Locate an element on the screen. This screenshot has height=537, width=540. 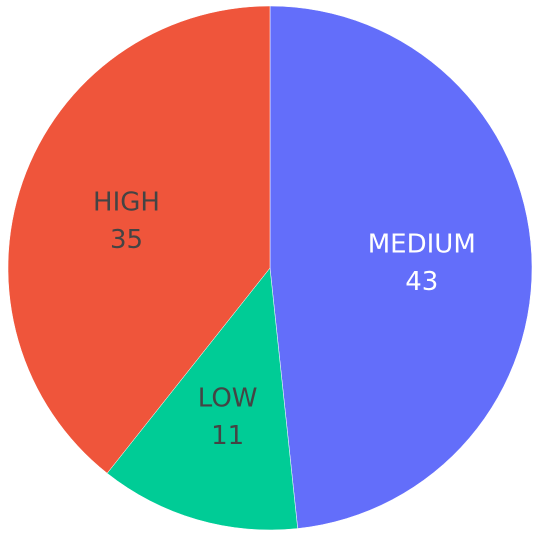
pie-label-value: 43 is located at coordinates (421, 282).